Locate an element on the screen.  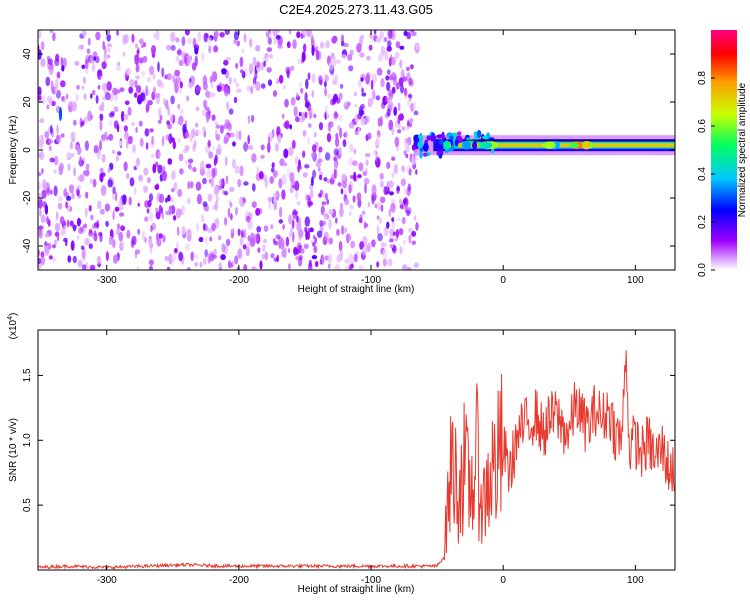
x-tick-label: -100 is located at coordinates (371, 580).